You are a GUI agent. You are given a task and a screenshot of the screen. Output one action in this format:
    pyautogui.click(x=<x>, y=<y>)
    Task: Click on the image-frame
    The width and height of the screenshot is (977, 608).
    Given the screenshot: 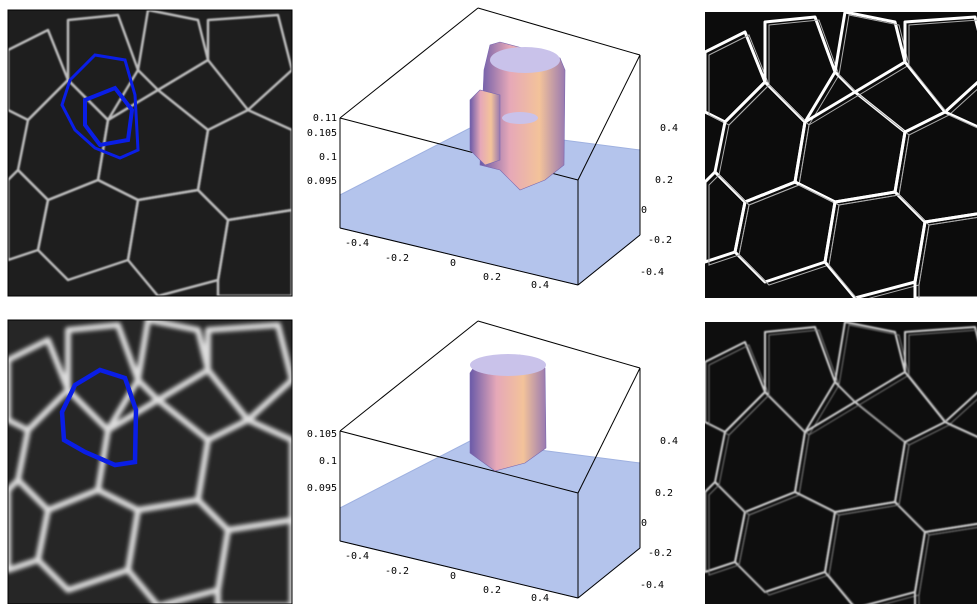 What is the action you would take?
    pyautogui.click(x=150, y=153)
    